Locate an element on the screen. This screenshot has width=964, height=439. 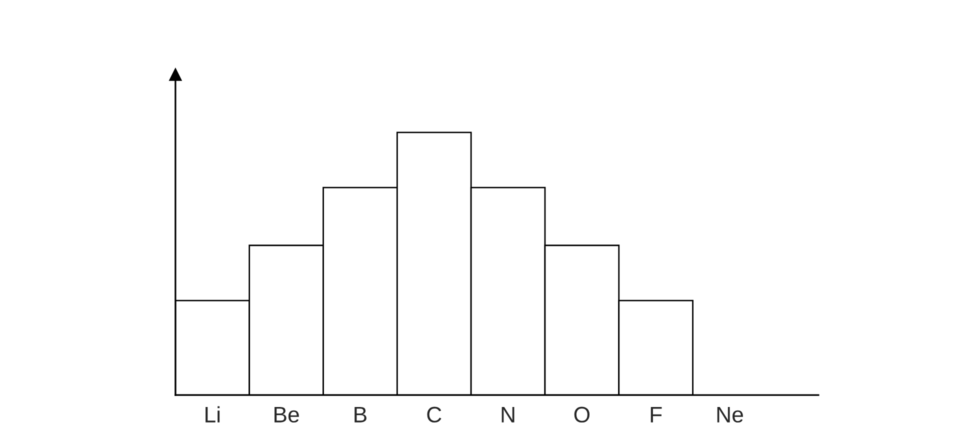
x-tick-label: Li is located at coordinates (213, 414).